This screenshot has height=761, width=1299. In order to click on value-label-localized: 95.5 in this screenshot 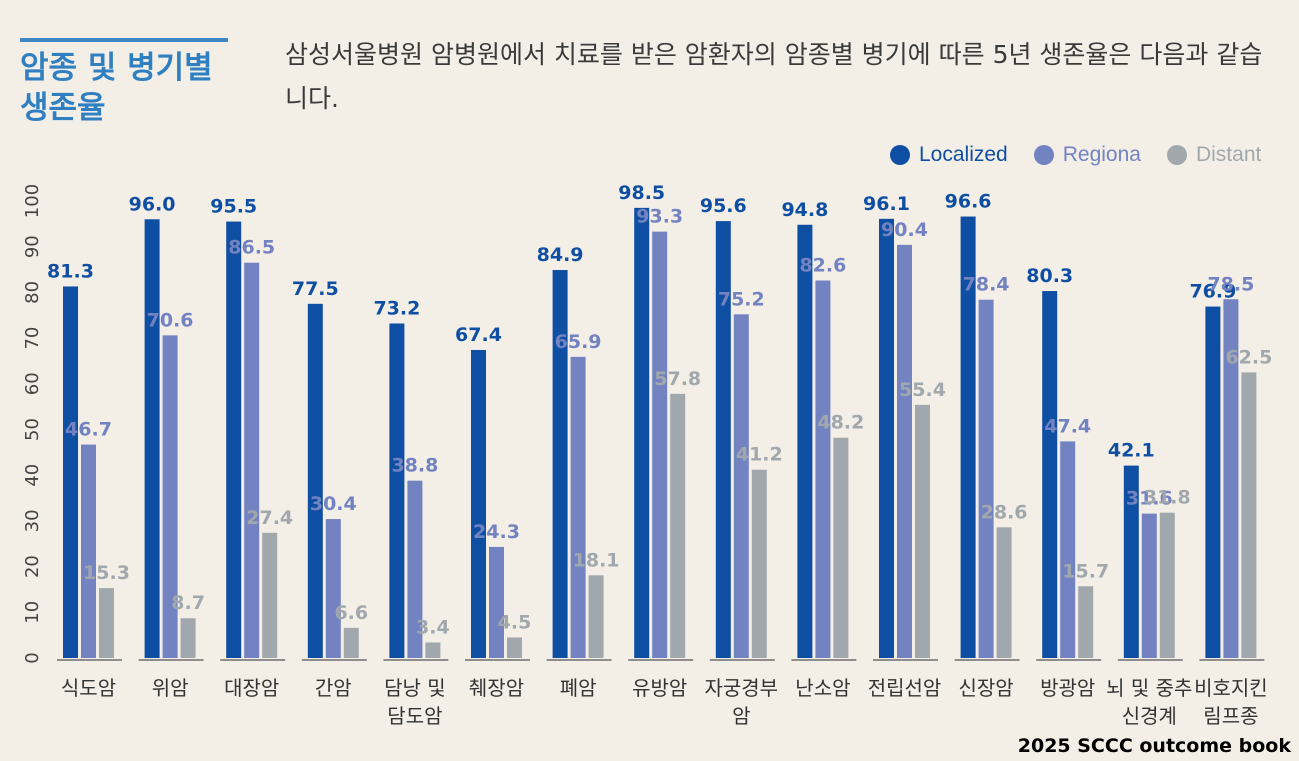, I will do `click(233, 207)`.